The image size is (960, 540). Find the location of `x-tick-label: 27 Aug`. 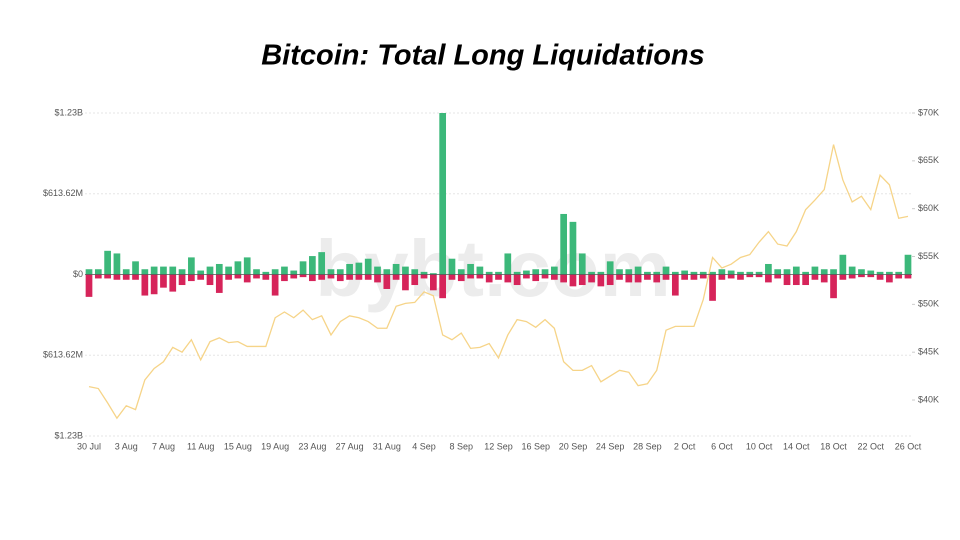

x-tick-label: 27 Aug is located at coordinates (350, 446).